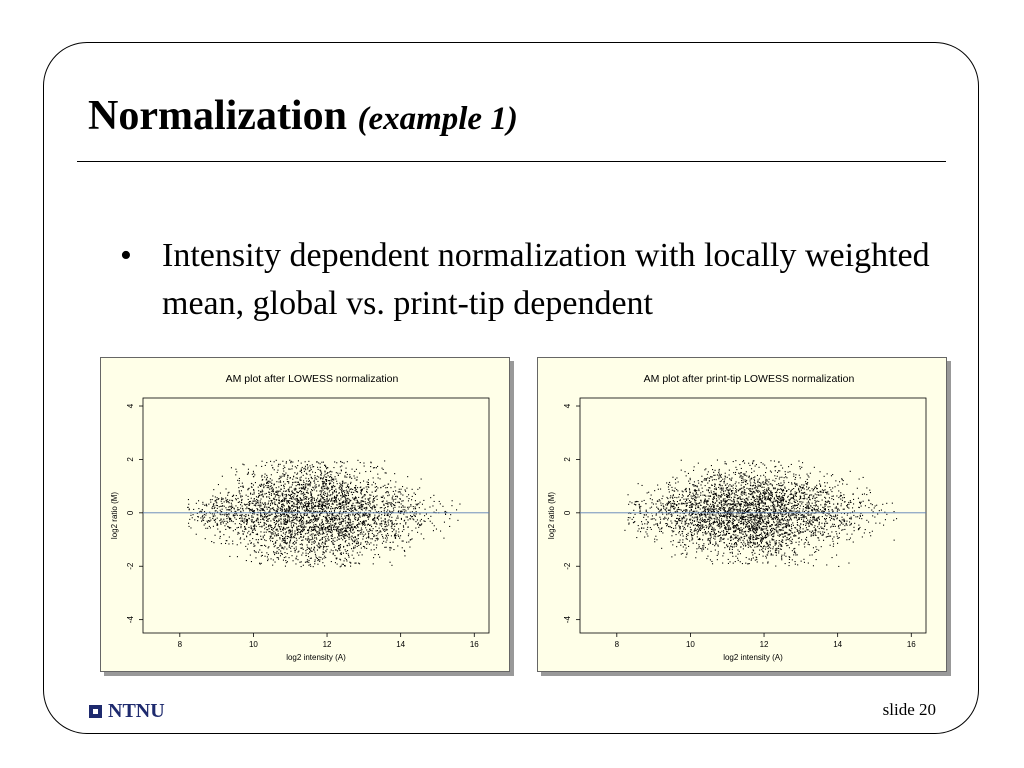  Describe the element at coordinates (253, 644) in the screenshot. I see `x-tick-label: 10` at that location.